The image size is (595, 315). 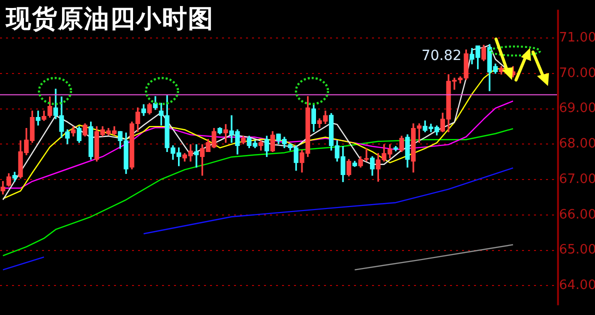 I want to click on y-tick-label: 69.00, so click(x=577, y=108).